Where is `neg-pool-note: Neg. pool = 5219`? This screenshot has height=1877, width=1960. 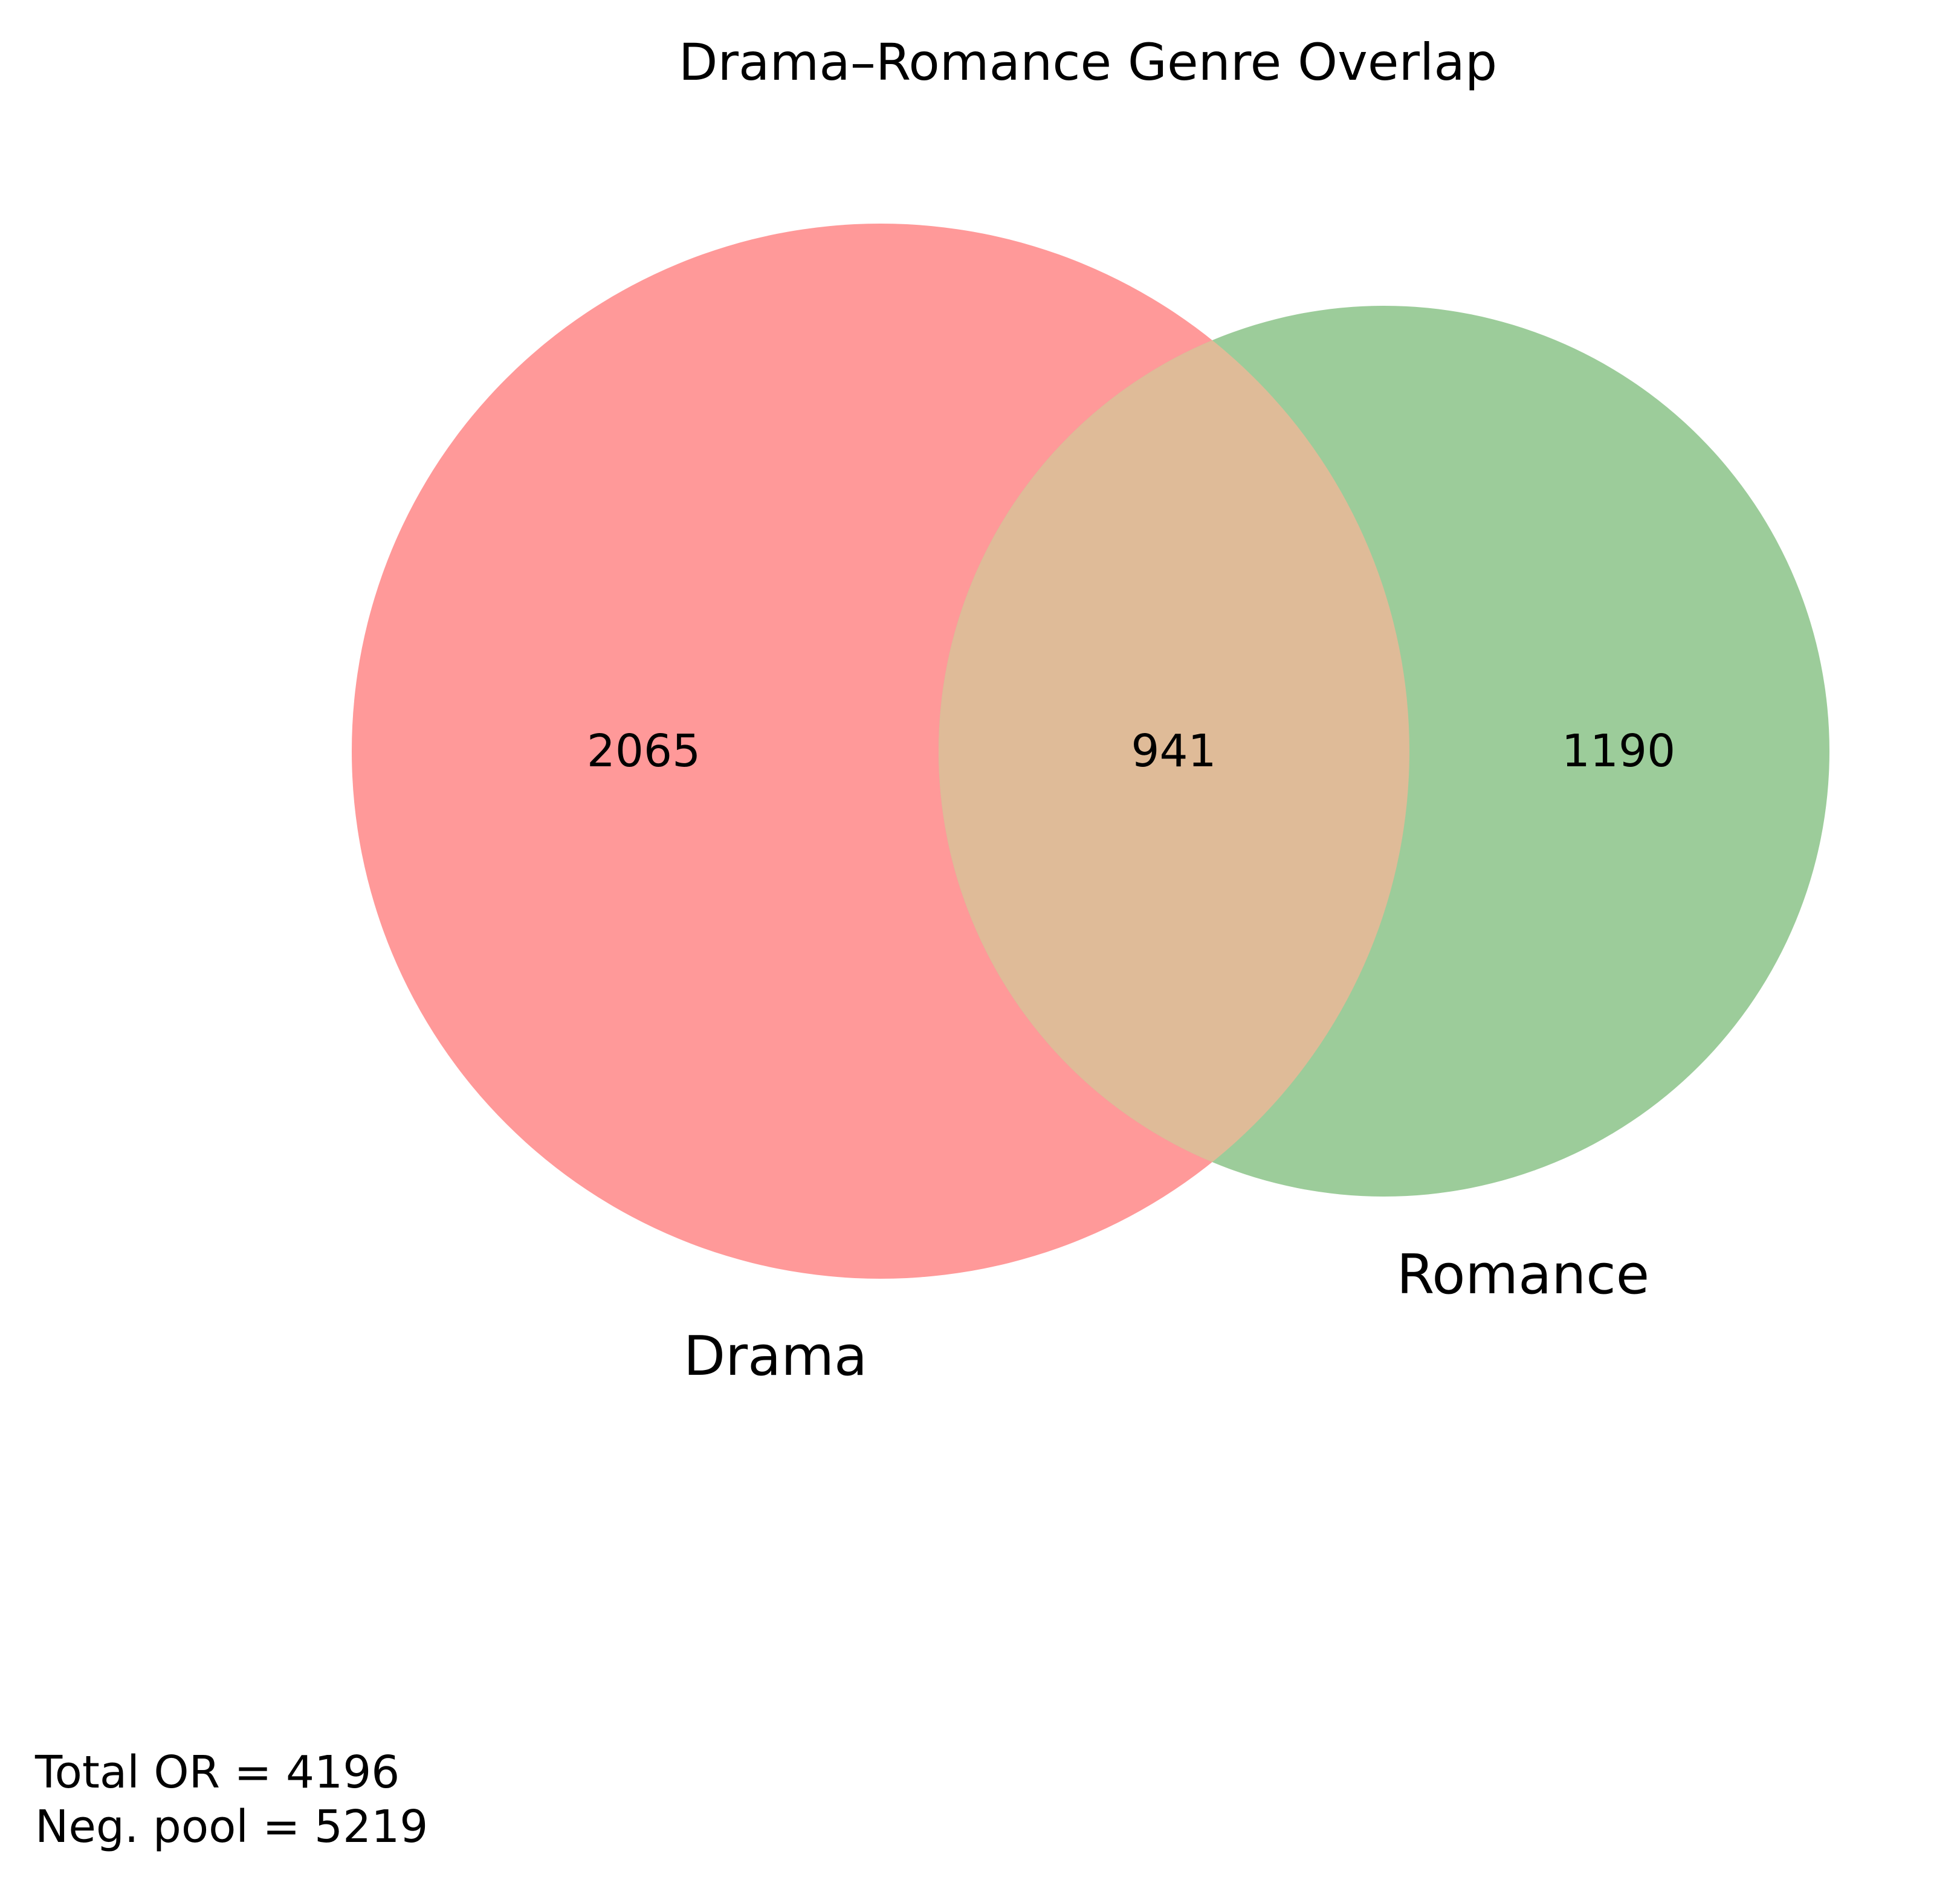
neg-pool-note: Neg. pool = 5219 is located at coordinates (231, 1827).